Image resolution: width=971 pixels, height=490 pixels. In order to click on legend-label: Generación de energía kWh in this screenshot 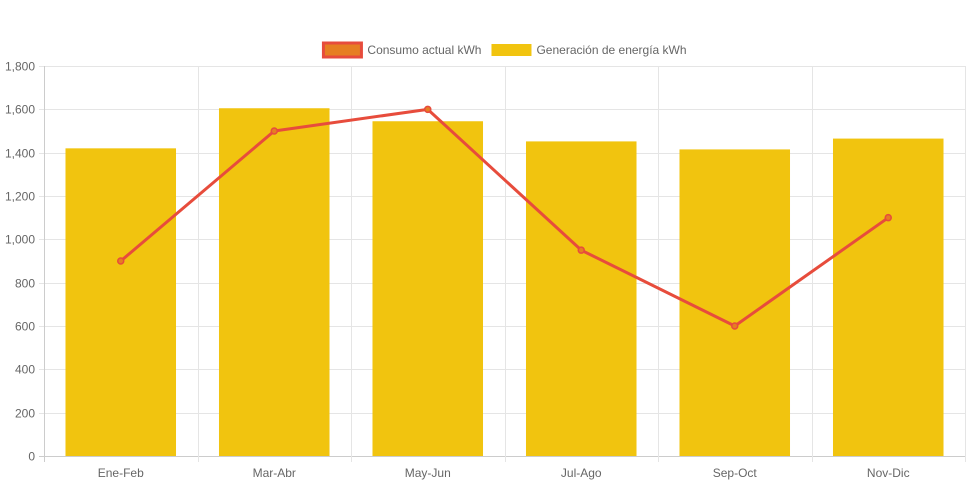, I will do `click(611, 50)`.